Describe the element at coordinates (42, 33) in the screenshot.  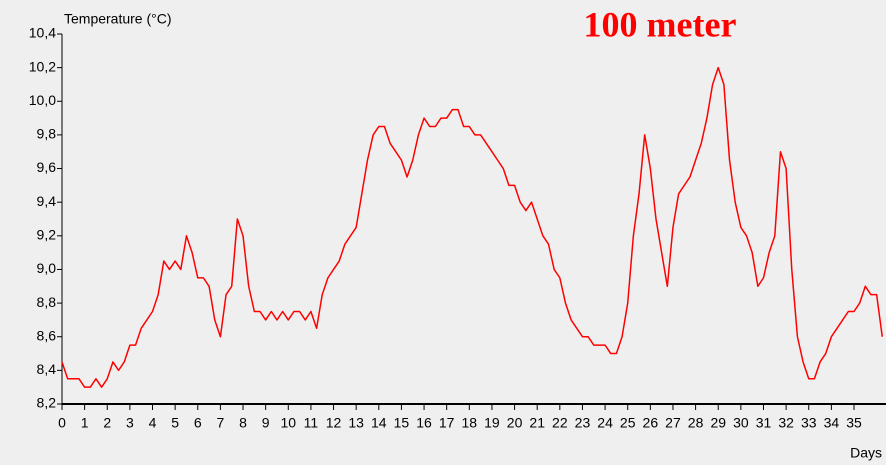
I see `y-tick-label: 10,4` at that location.